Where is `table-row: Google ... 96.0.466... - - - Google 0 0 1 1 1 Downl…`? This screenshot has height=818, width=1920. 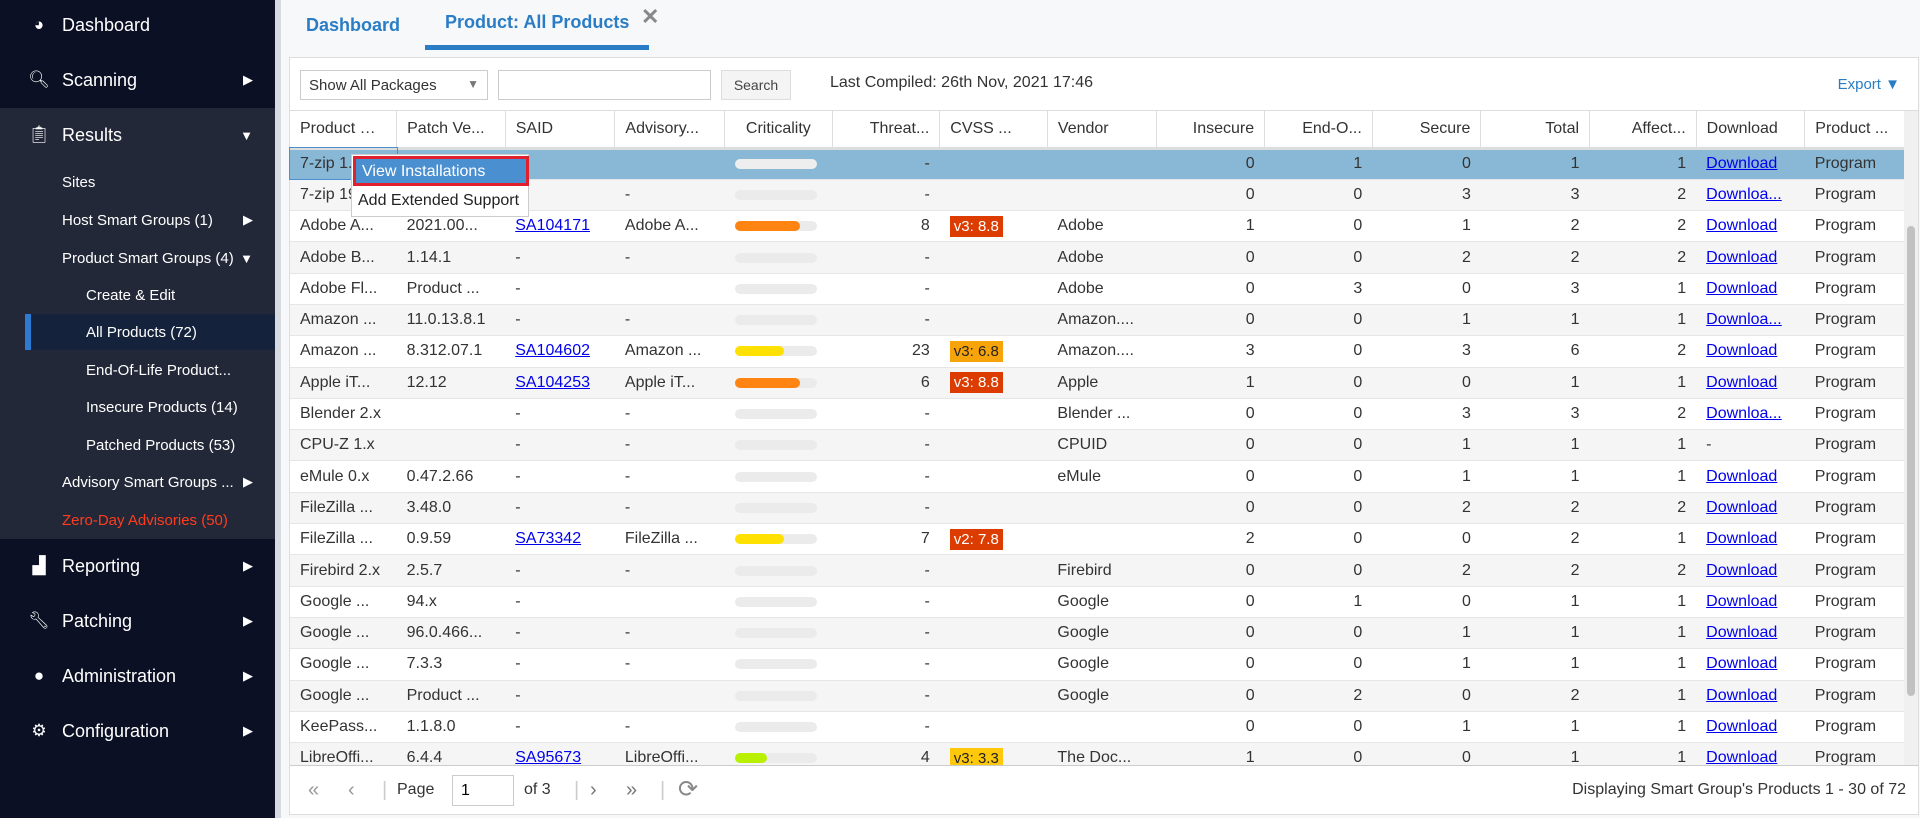 table-row: Google ... 96.0.466... - - - Google 0 0 1 1 1 Downl… is located at coordinates (1098, 633).